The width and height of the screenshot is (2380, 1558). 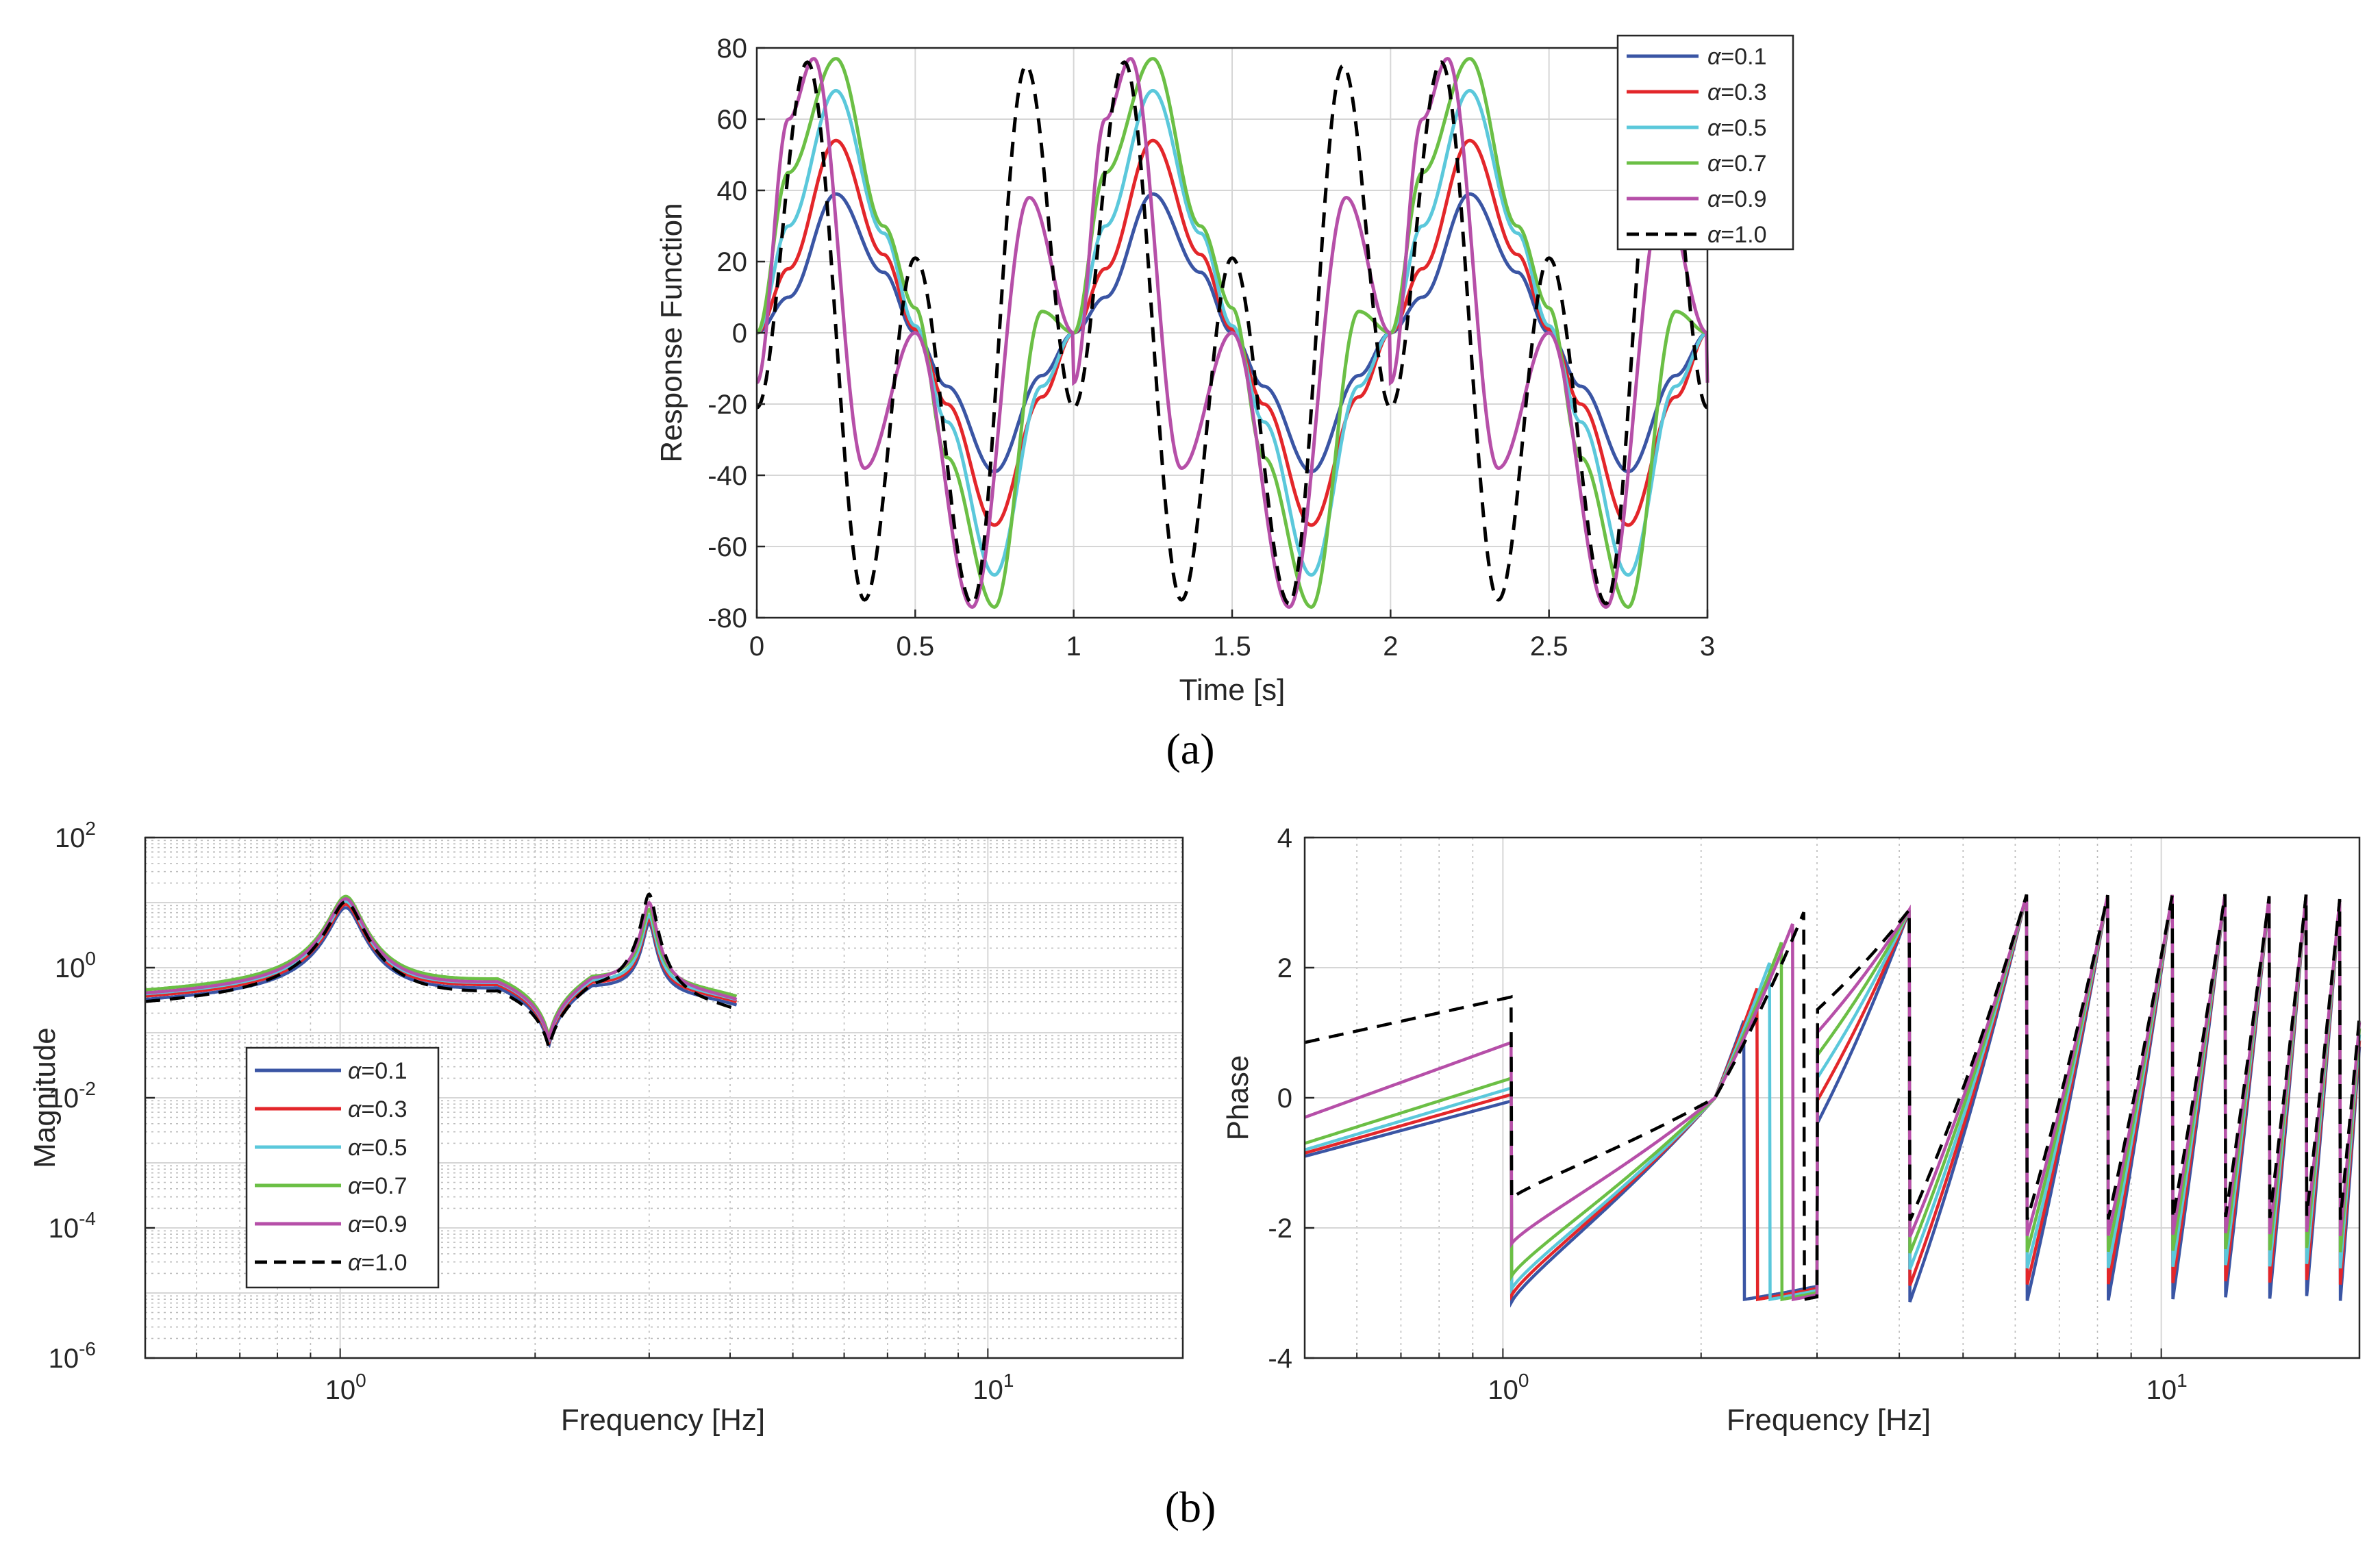 I want to click on bm-xtick-label-1-exponent: 1, so click(x=1008, y=1380).